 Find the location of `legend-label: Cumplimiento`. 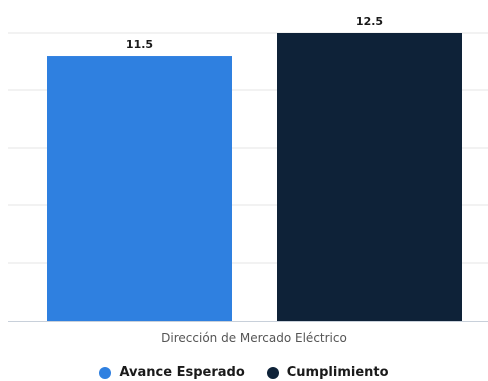

legend-label: Cumplimiento is located at coordinates (337, 372).